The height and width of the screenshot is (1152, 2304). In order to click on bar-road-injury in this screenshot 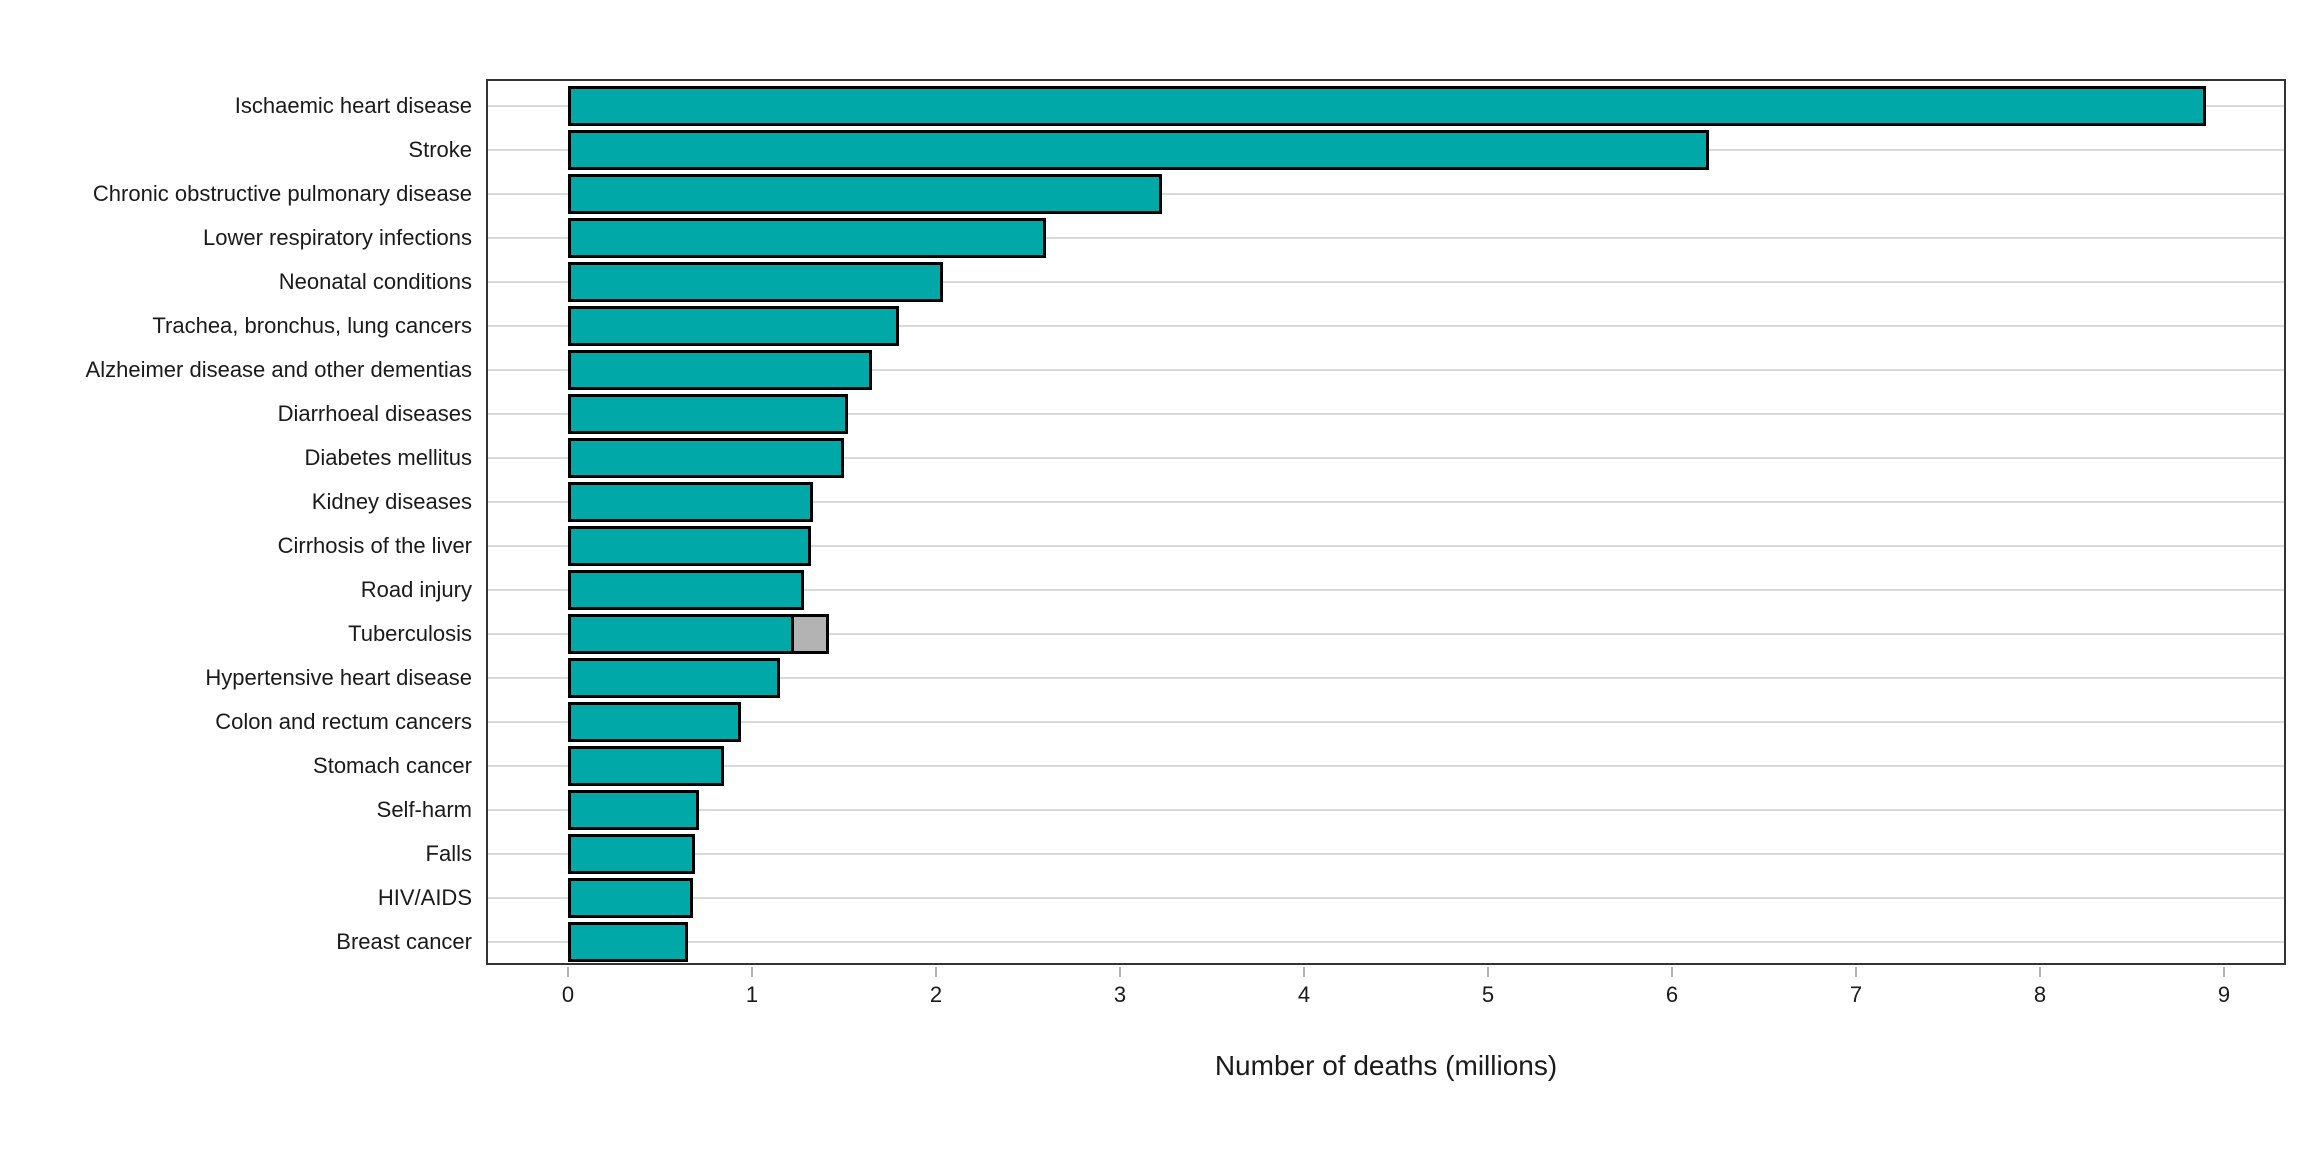, I will do `click(686, 590)`.